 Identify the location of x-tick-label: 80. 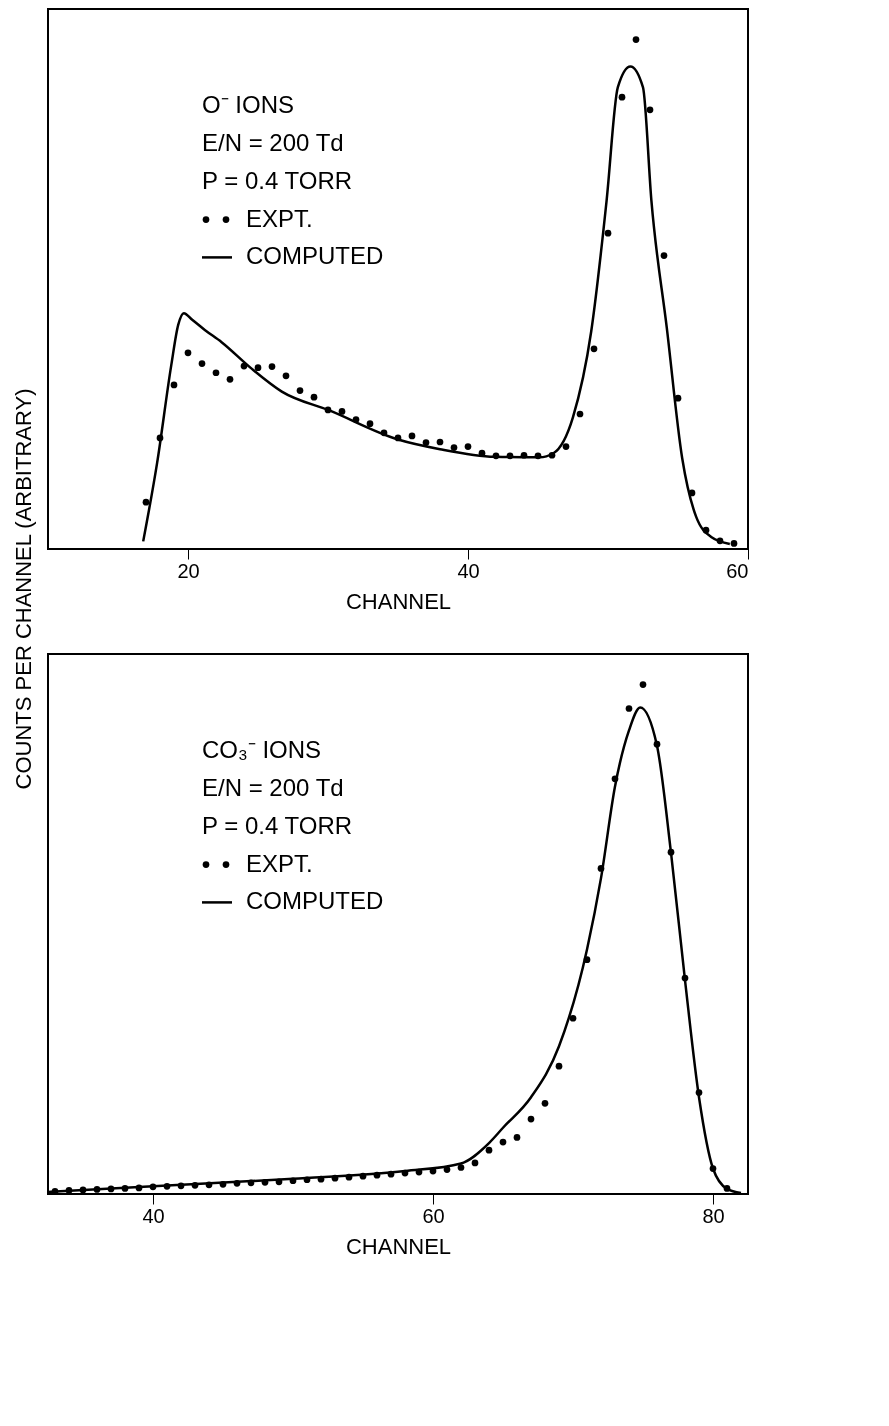
(713, 1215).